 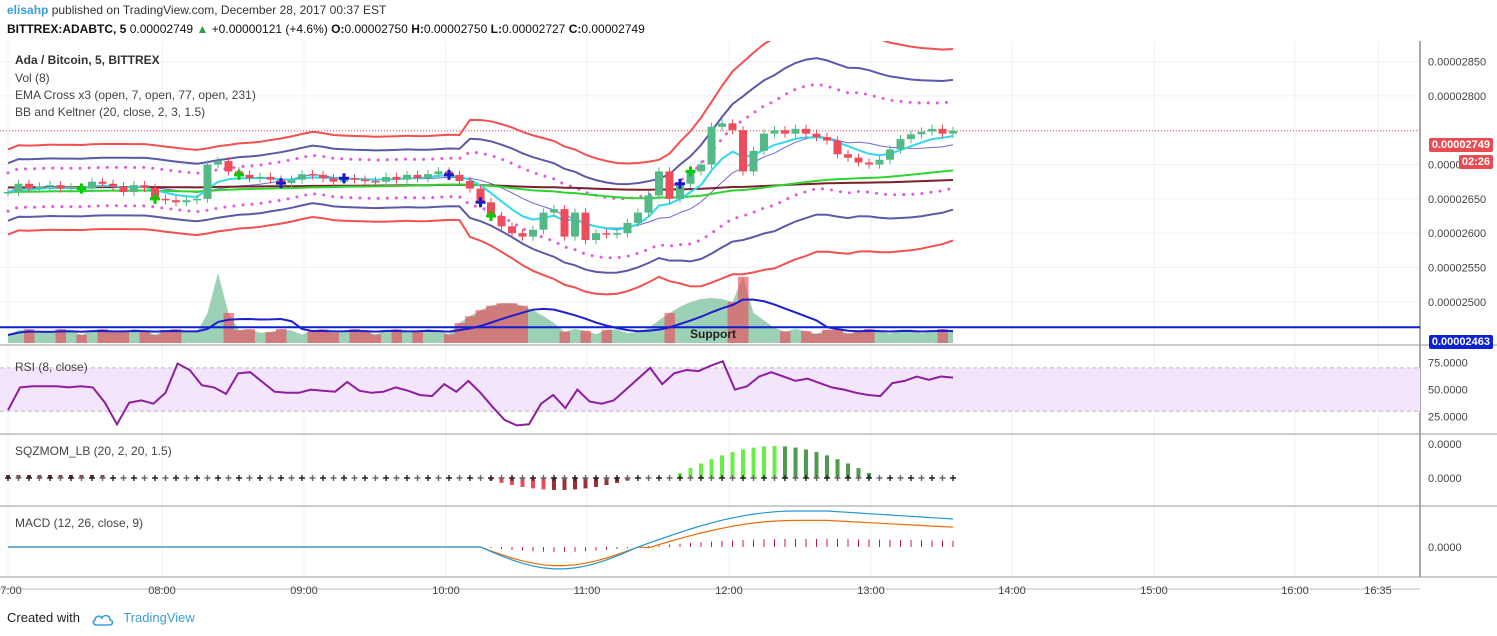 I want to click on time-tick: 16:35, so click(x=1378, y=591).